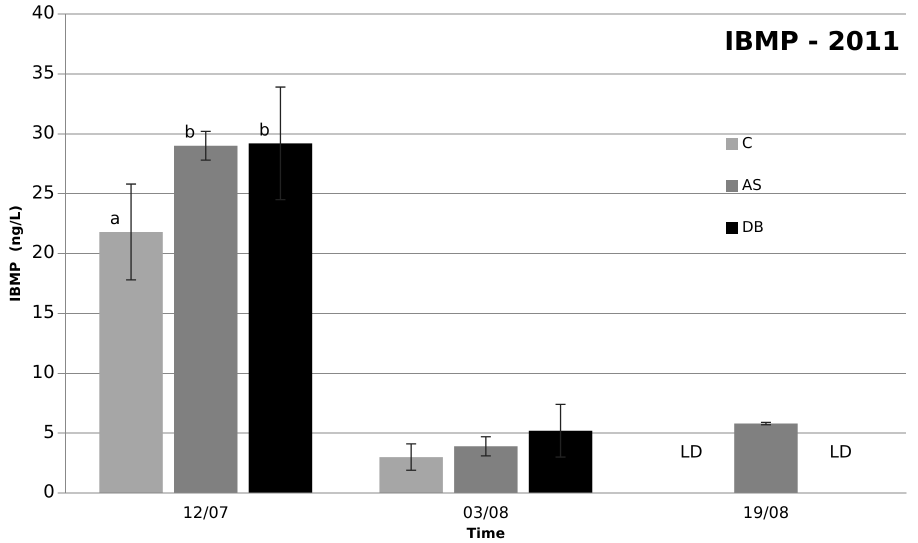 The width and height of the screenshot is (918, 543). What do you see at coordinates (485, 512) in the screenshot?
I see `x-tick-label: 03/08` at bounding box center [485, 512].